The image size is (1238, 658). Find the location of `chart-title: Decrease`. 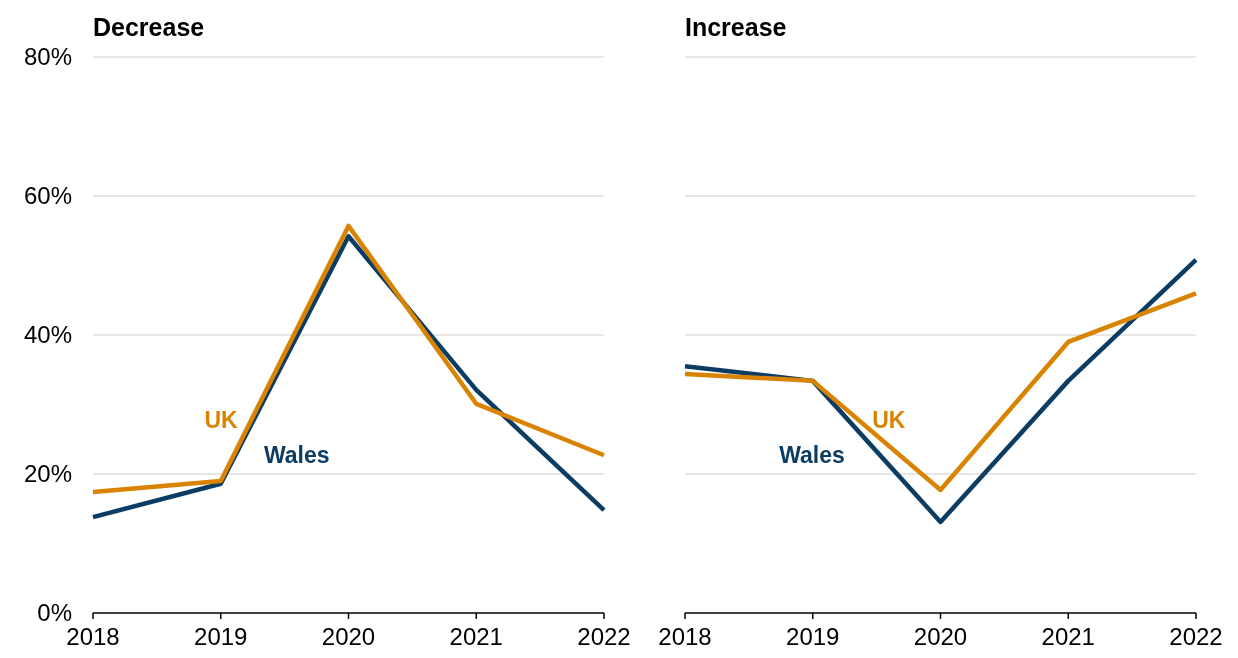

chart-title: Decrease is located at coordinates (149, 27).